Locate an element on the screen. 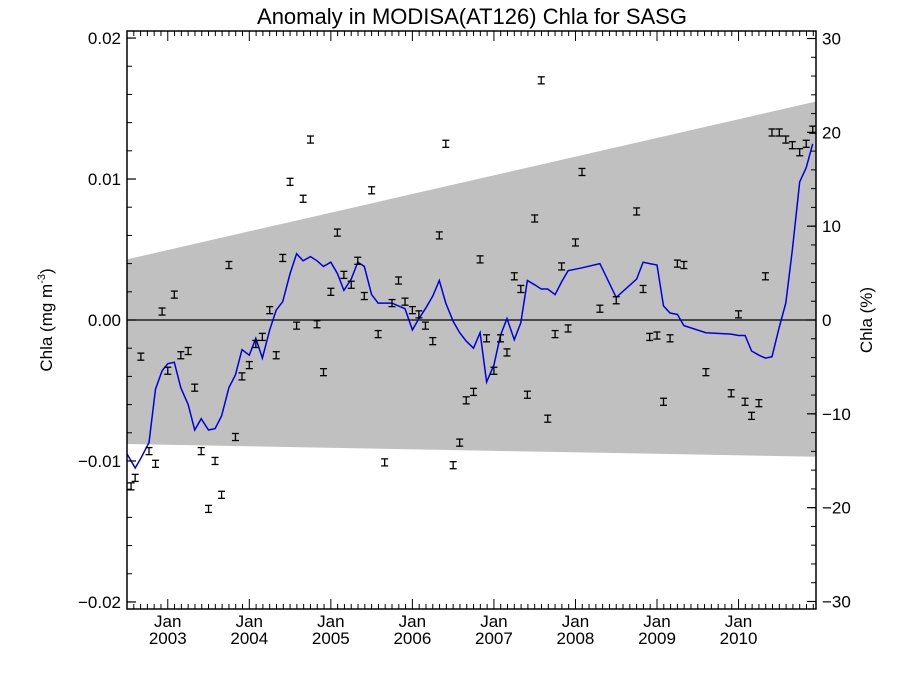 The image size is (900, 675). y-axis-left-label: Chla (mg m-3) is located at coordinates (46, 319).